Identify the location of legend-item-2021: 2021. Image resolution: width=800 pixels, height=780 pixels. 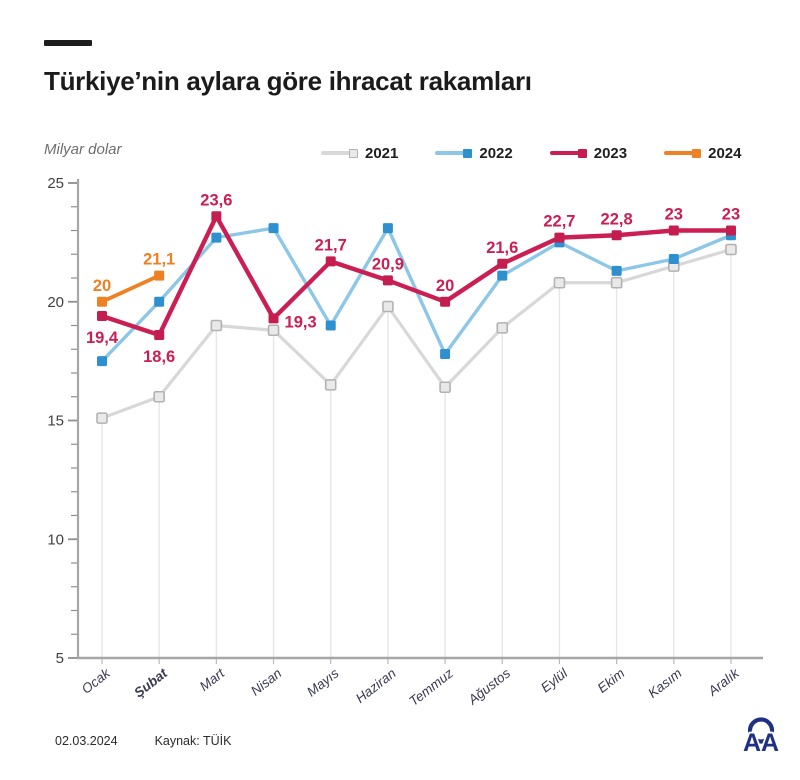
(359, 153).